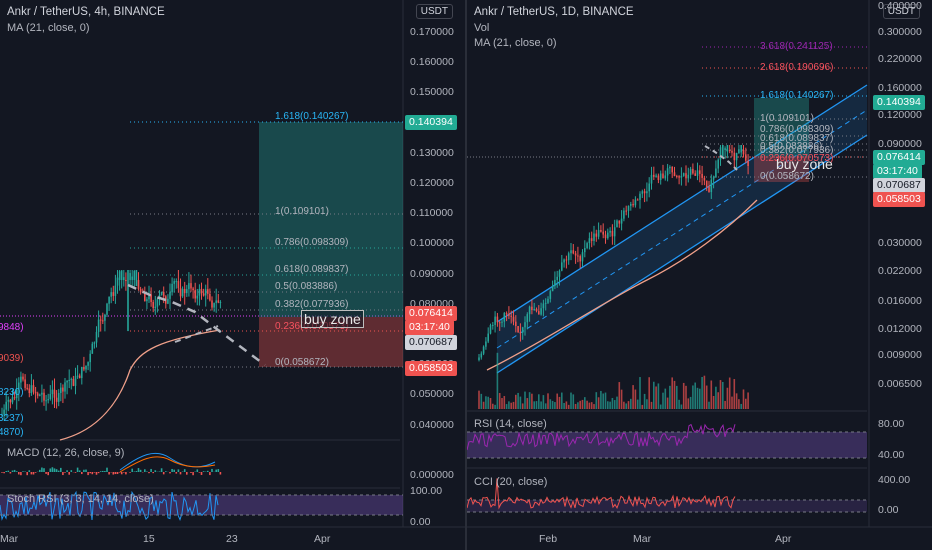 The image size is (932, 550). Describe the element at coordinates (515, 43) in the screenshot. I see `right-ma-label: MA (21, close, 0)` at that location.